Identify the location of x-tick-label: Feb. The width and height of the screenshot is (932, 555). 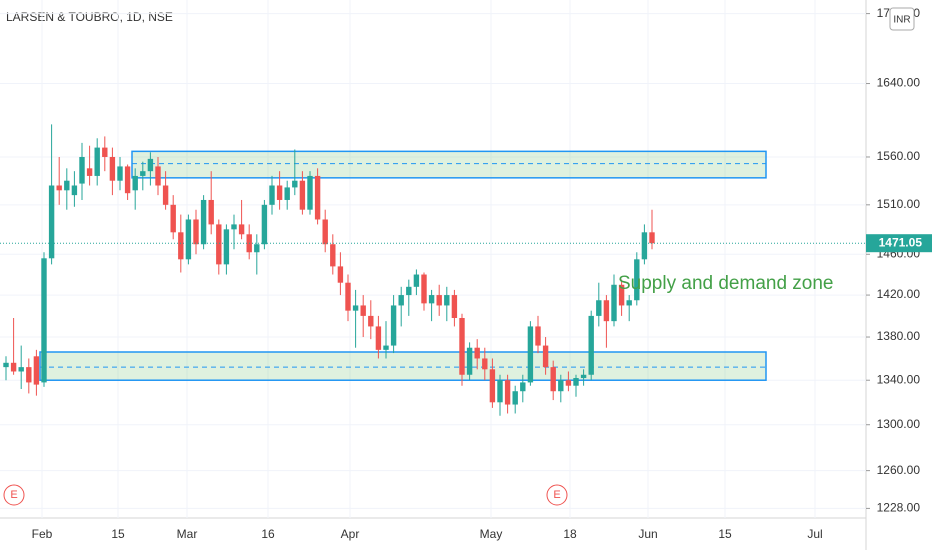
(42, 534).